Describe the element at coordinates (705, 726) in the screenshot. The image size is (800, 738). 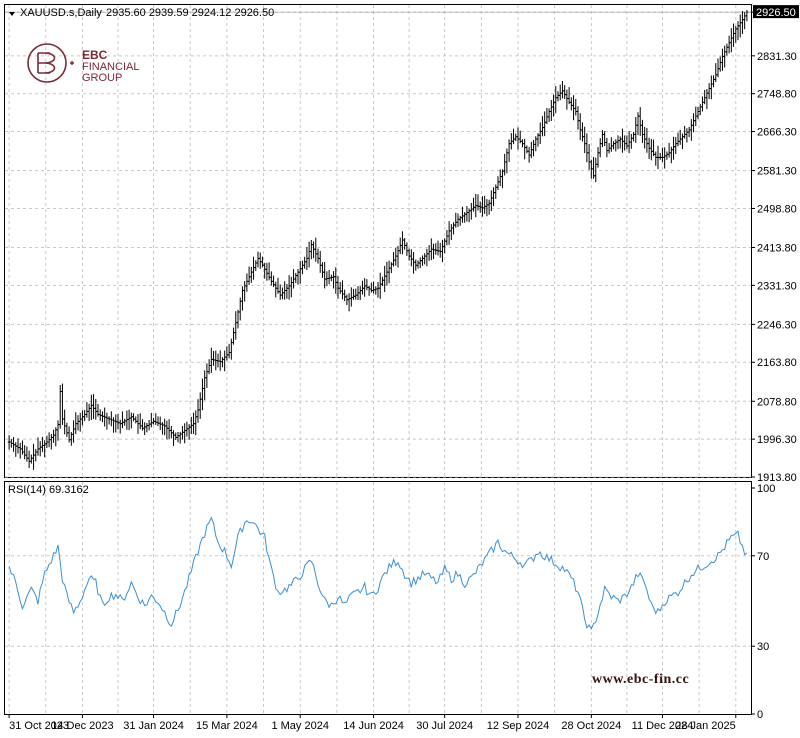
I see `time-tick-label: 28 Jan 2025` at that location.